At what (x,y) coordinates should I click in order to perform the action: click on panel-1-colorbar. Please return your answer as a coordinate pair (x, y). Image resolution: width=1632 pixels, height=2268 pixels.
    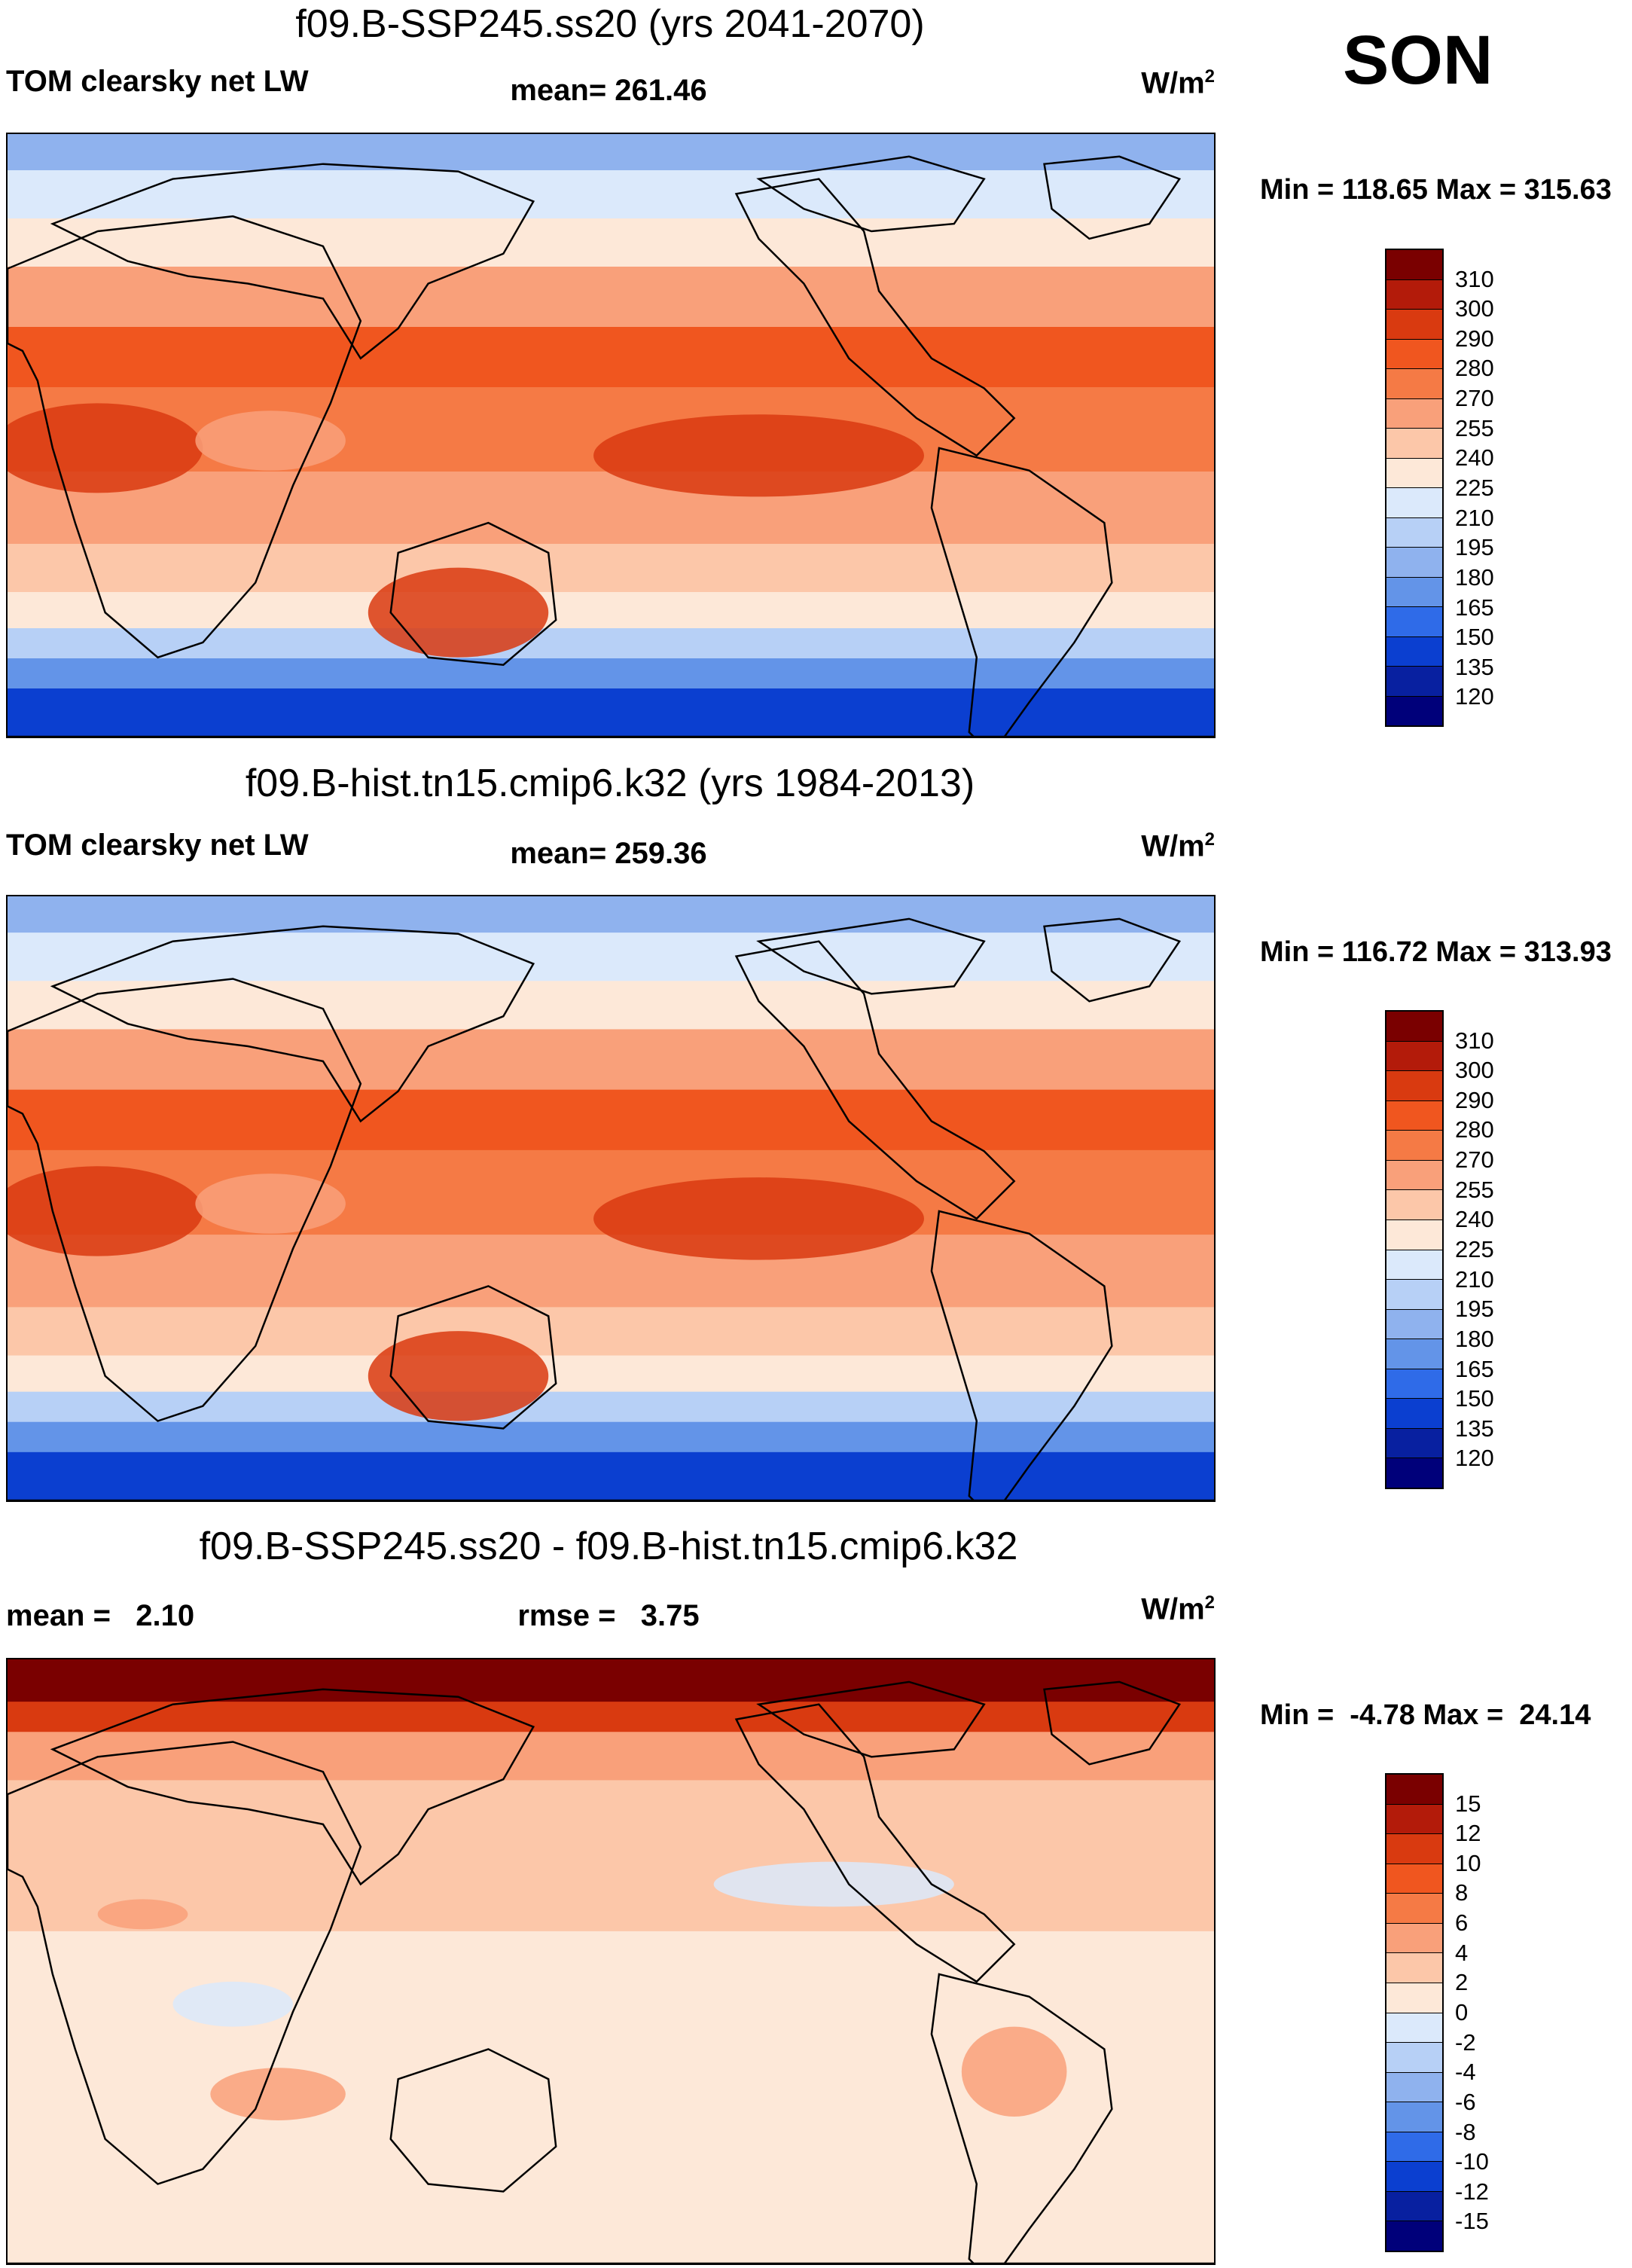
    Looking at the image, I should click on (1415, 488).